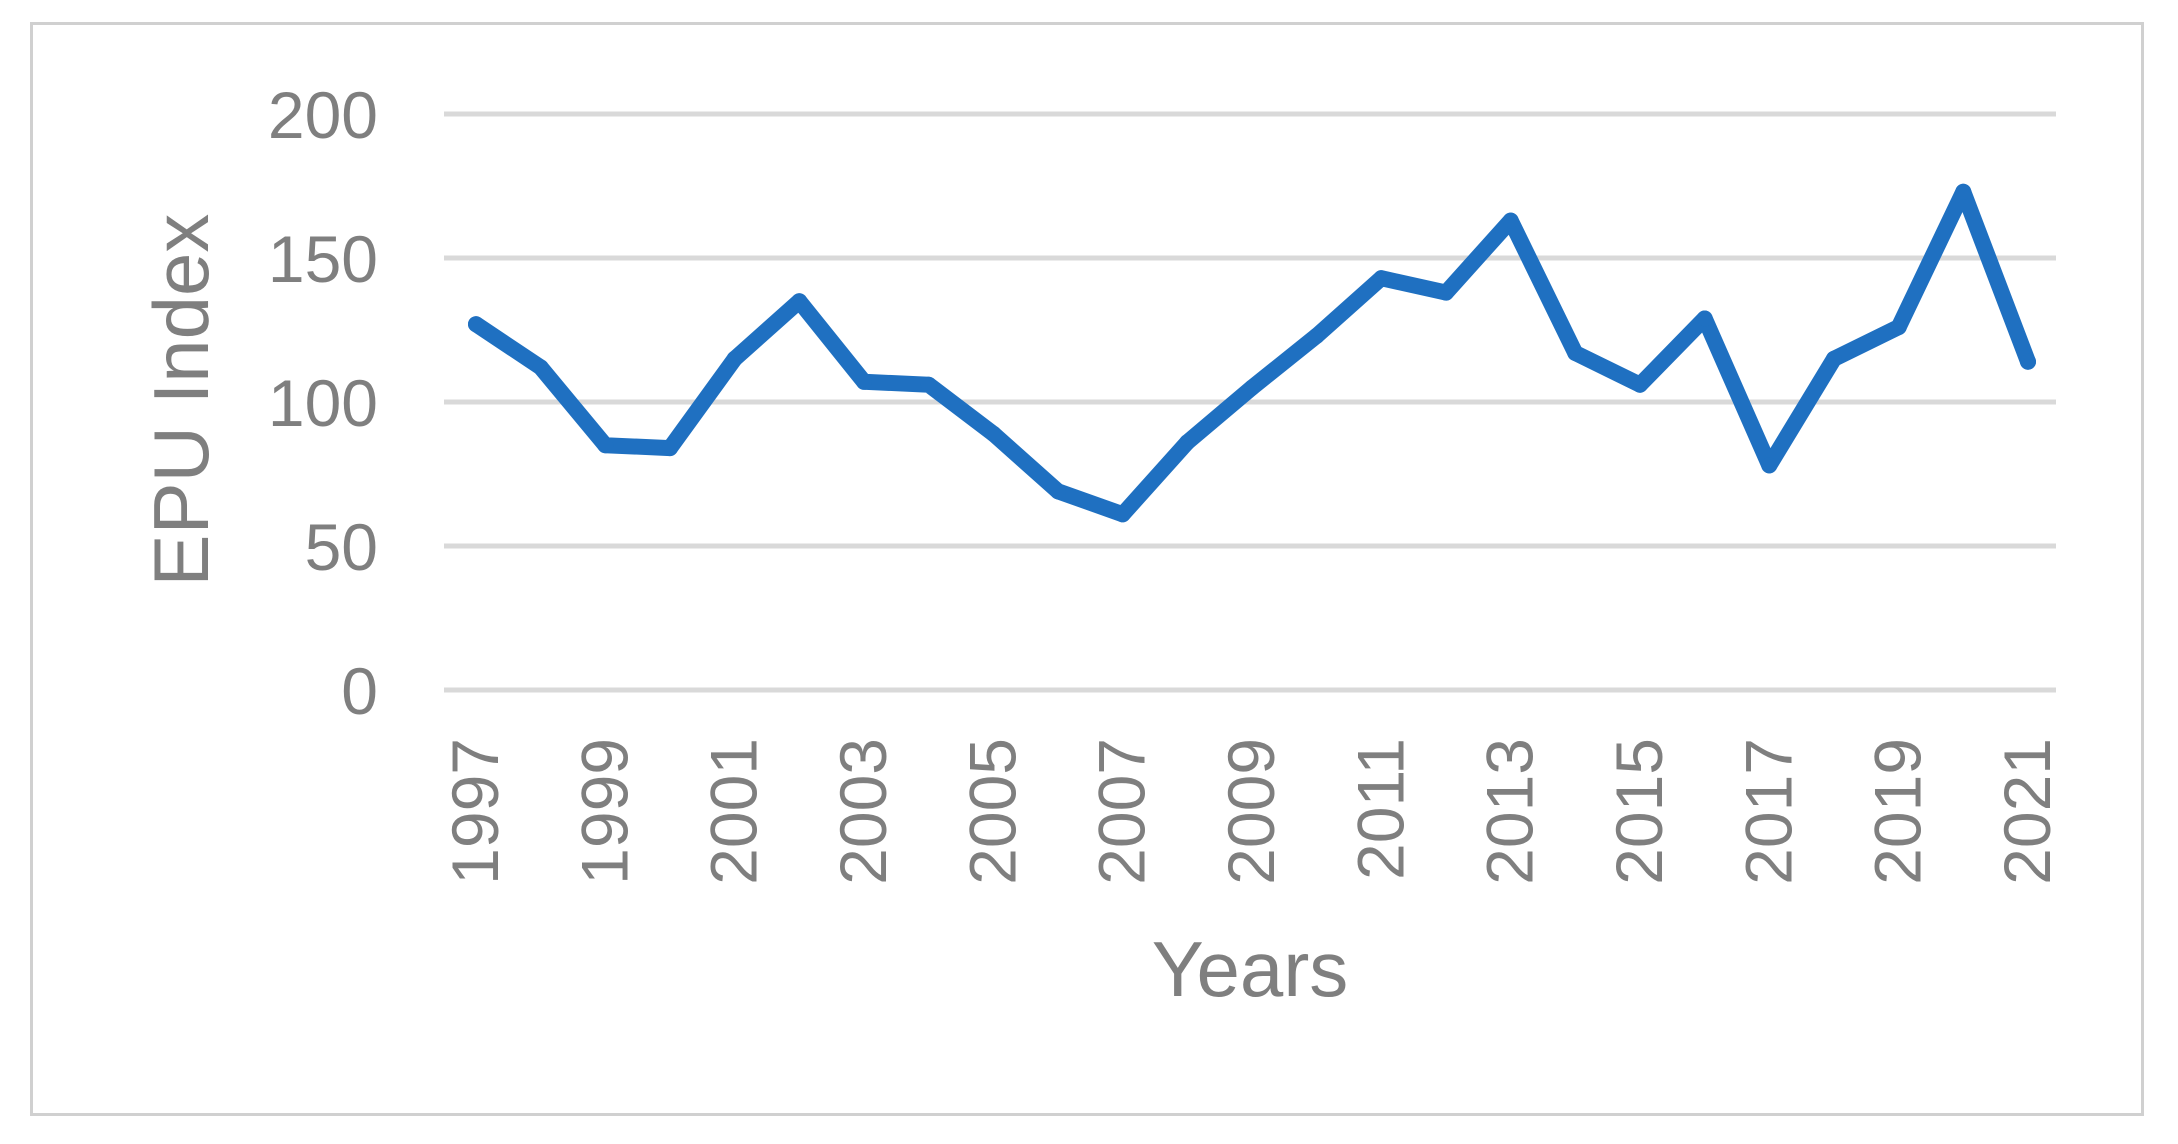 This screenshot has width=2178, height=1144. Describe the element at coordinates (734, 811) in the screenshot. I see `x-tick-label: 2001` at that location.